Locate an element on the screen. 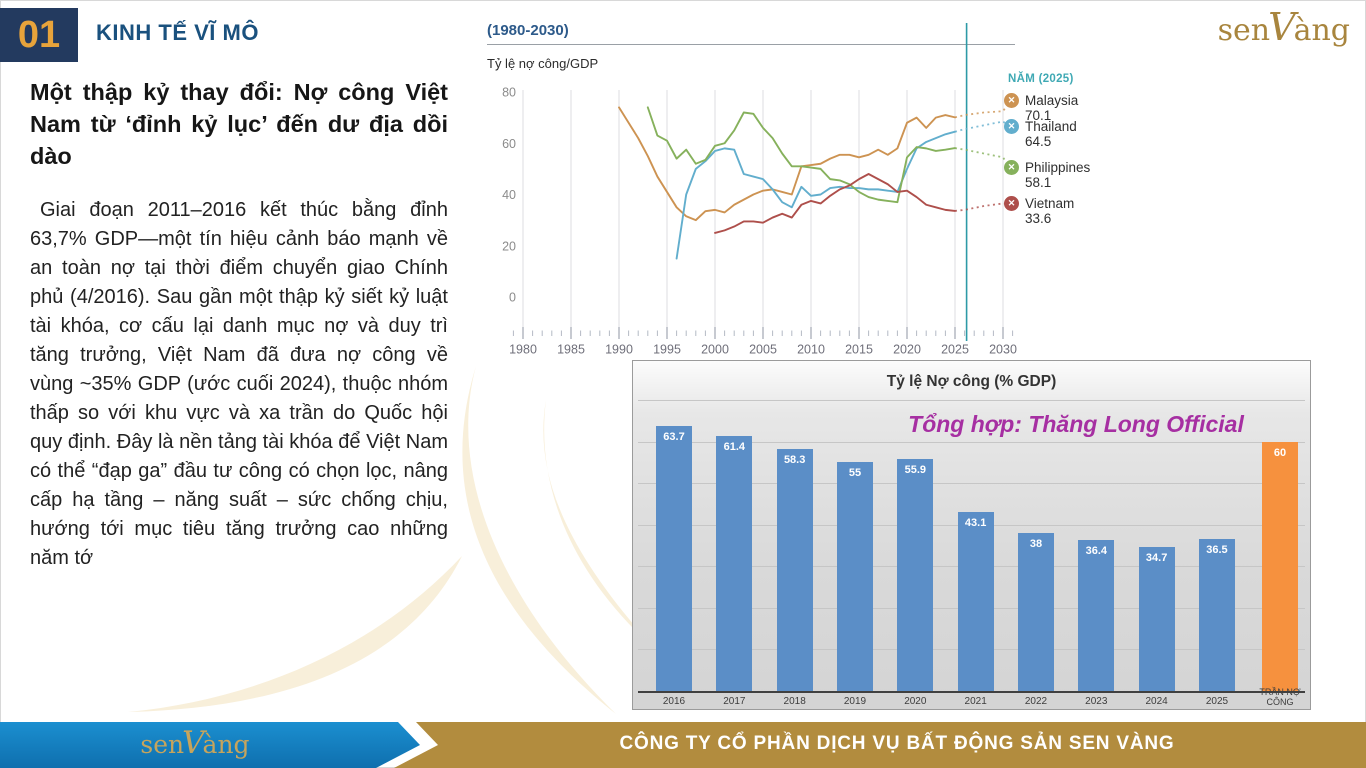 This screenshot has height=768, width=1366. bar-value-label: 60 is located at coordinates (1280, 453).